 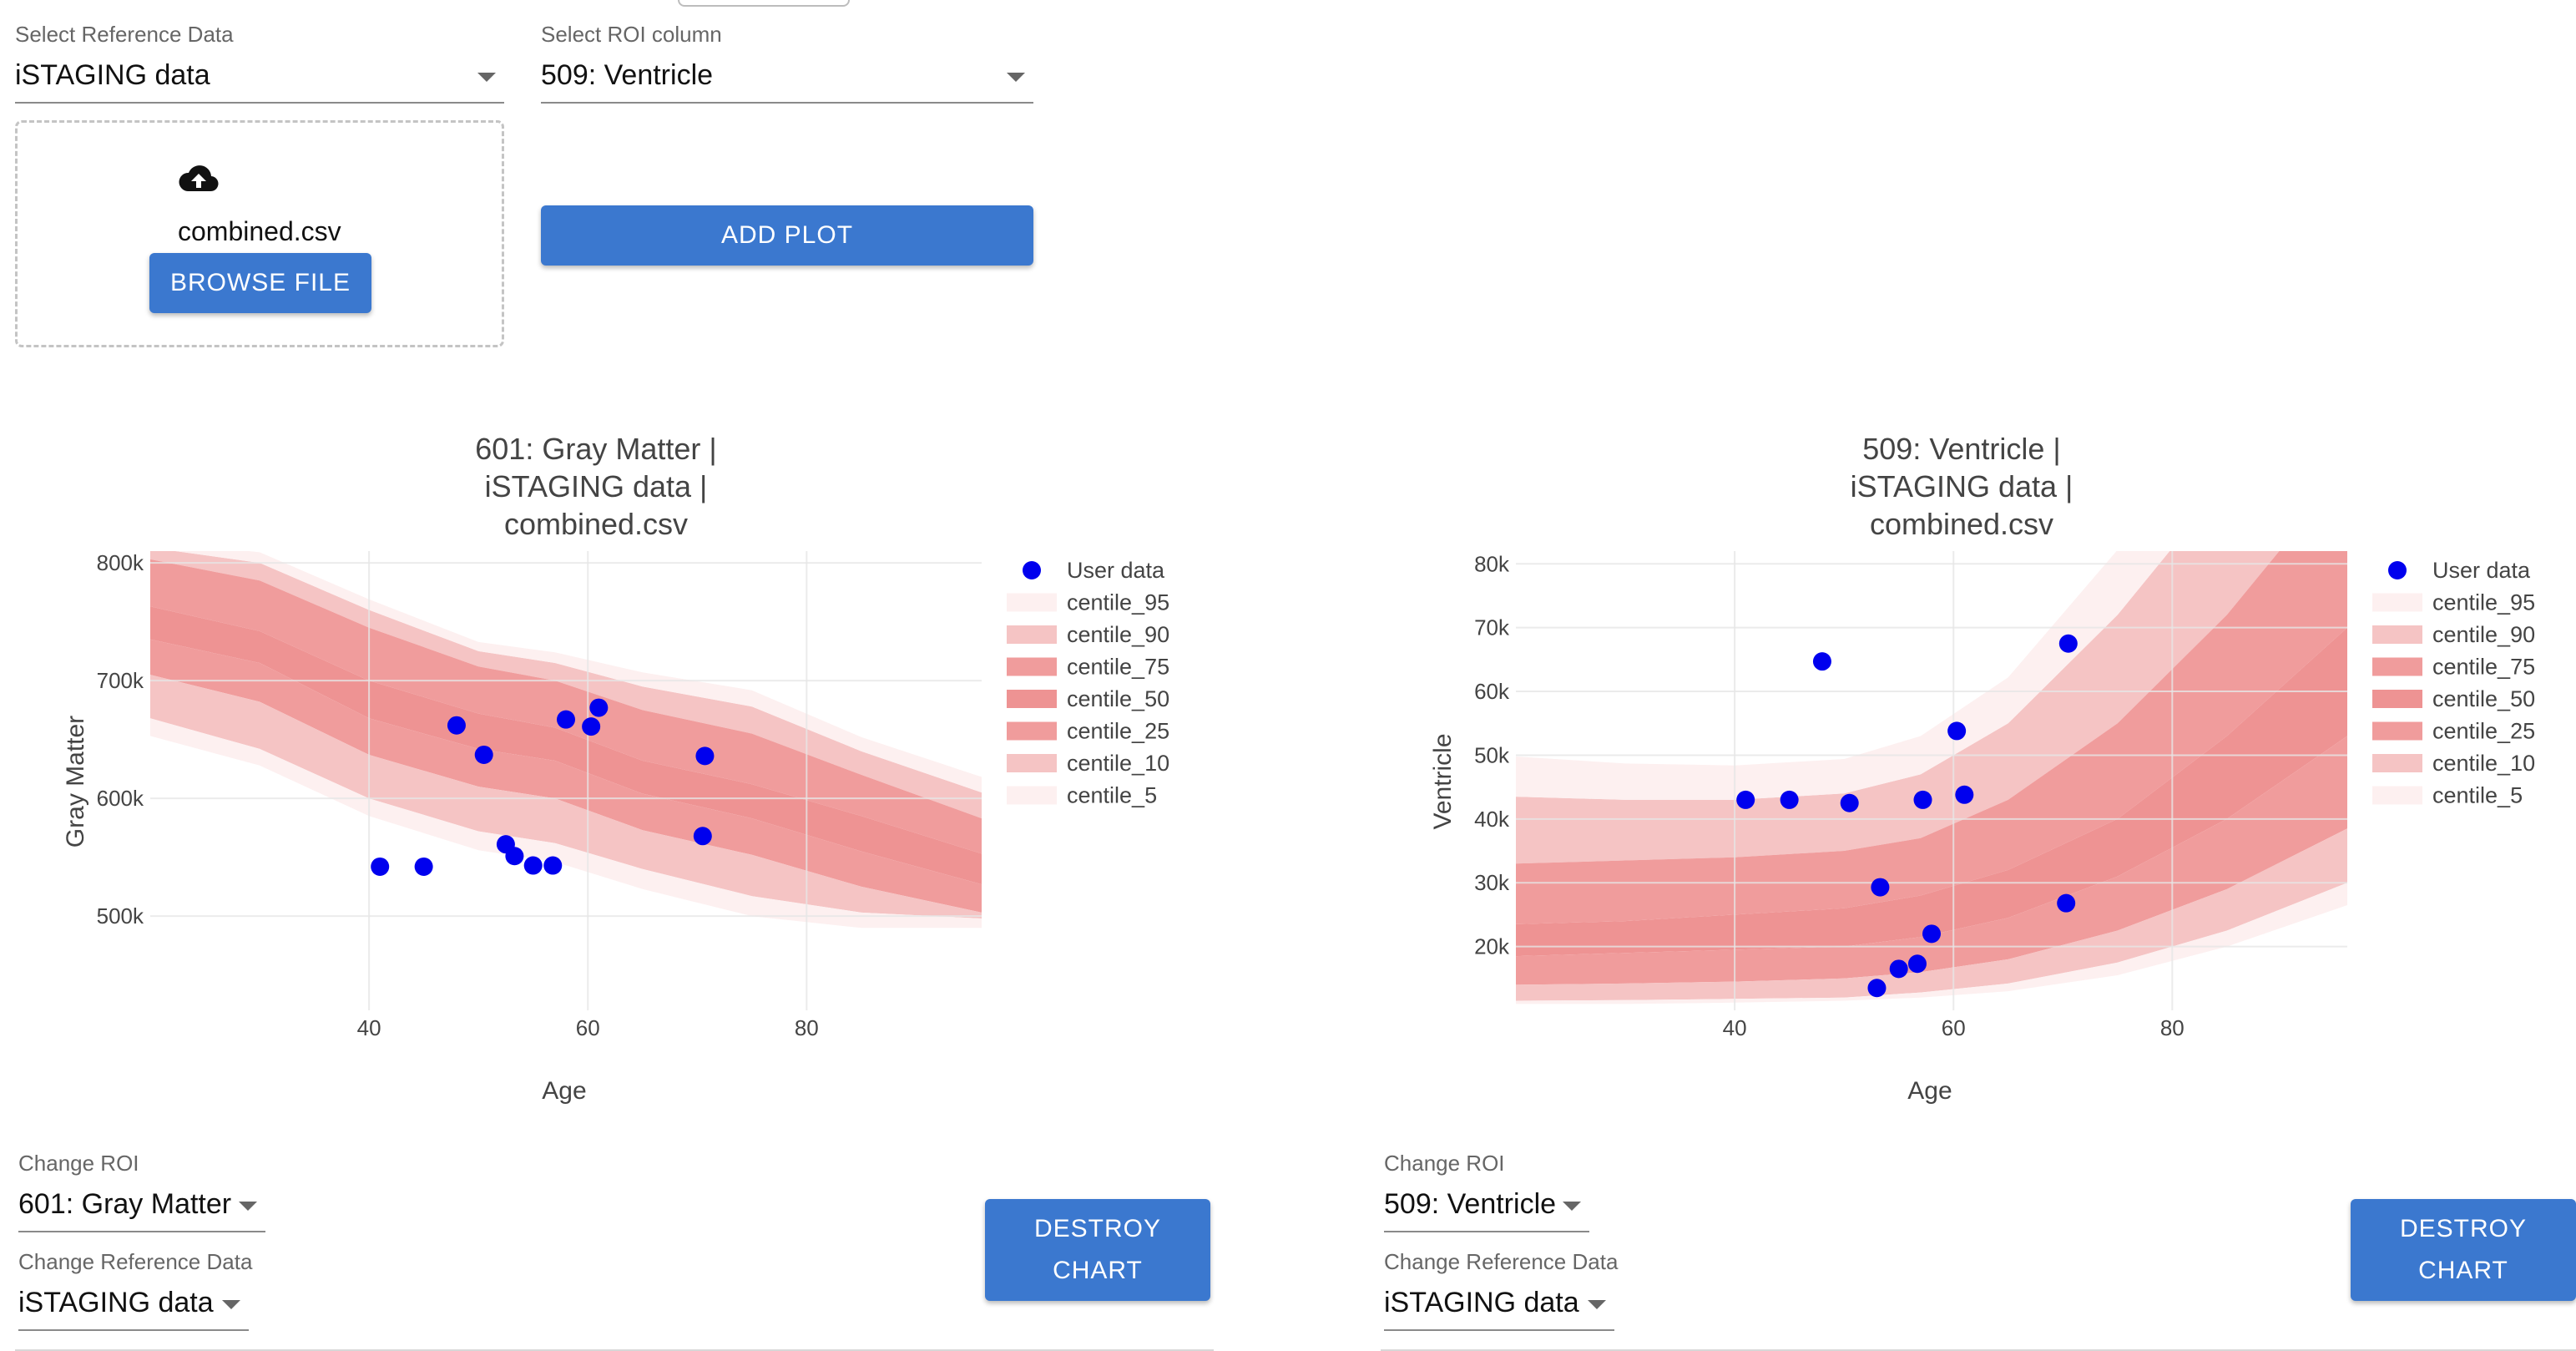 I want to click on y-tick-label: 800k, so click(x=120, y=562).